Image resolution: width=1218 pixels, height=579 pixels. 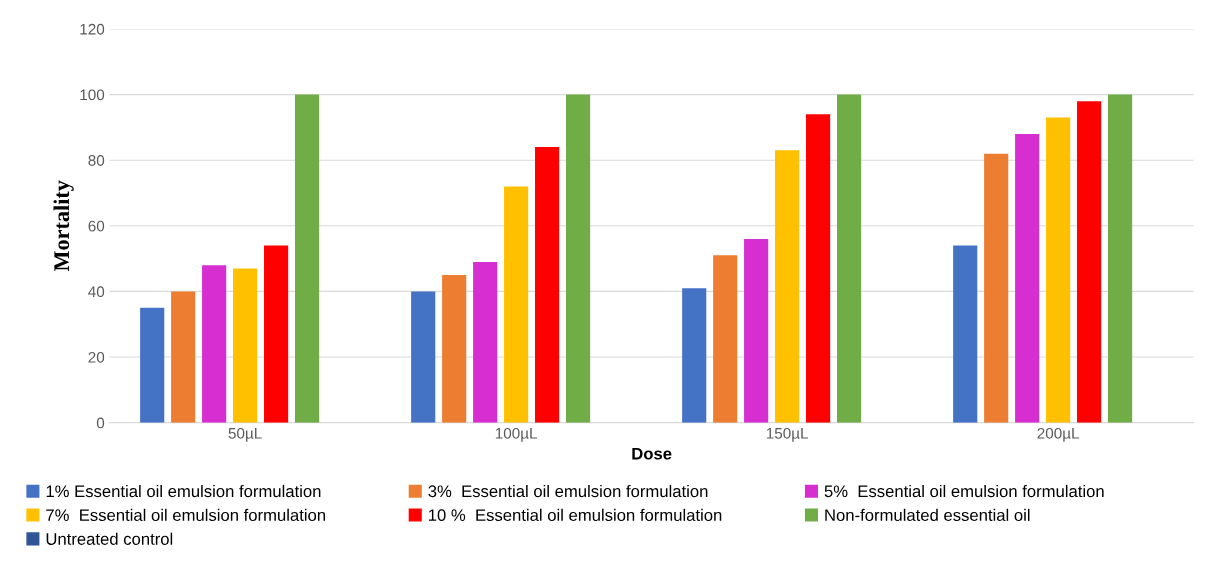 I want to click on legend-label: 1% Essential oil emulsion formulation, so click(x=183, y=491).